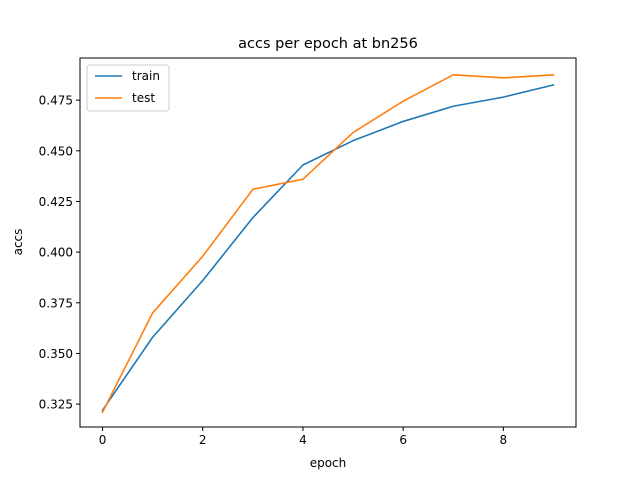  I want to click on legend-label-train: train, so click(146, 76).